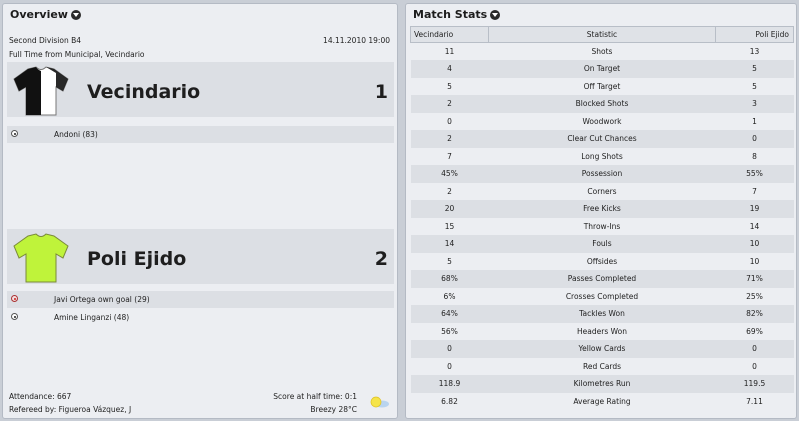 This screenshot has height=421, width=799. Describe the element at coordinates (379, 402) in the screenshot. I see `sun-cloud-icon` at that location.